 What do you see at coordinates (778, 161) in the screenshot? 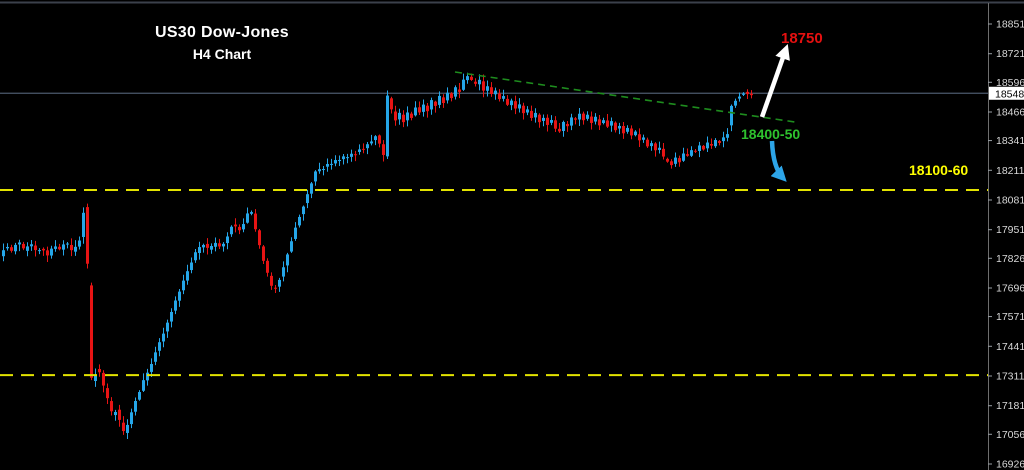
I see `bearish-breakdown-arrow` at bounding box center [778, 161].